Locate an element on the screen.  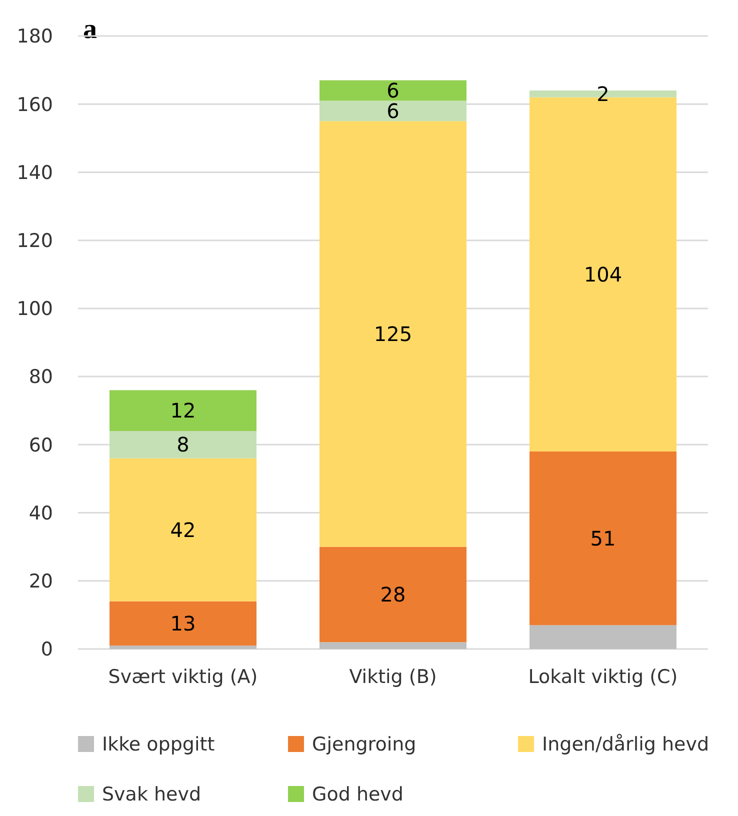
legend-label: Ingen/dårlig hevd is located at coordinates (626, 745).